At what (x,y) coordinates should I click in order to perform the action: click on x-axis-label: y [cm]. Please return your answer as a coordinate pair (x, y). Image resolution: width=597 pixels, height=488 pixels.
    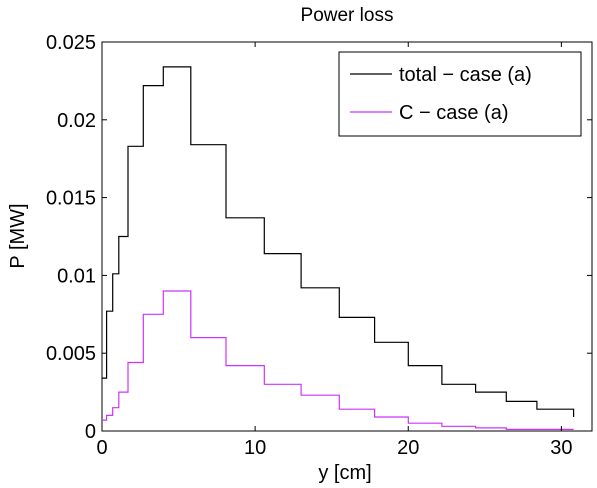
    Looking at the image, I should click on (344, 473).